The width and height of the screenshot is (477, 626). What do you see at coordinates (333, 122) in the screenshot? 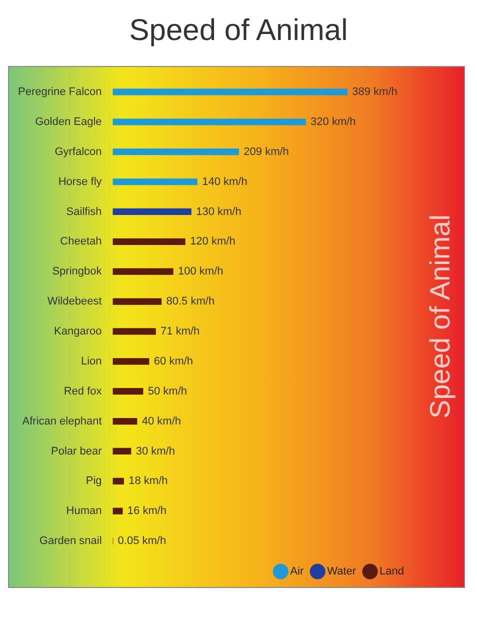
I see `data-label: 320 km/h` at bounding box center [333, 122].